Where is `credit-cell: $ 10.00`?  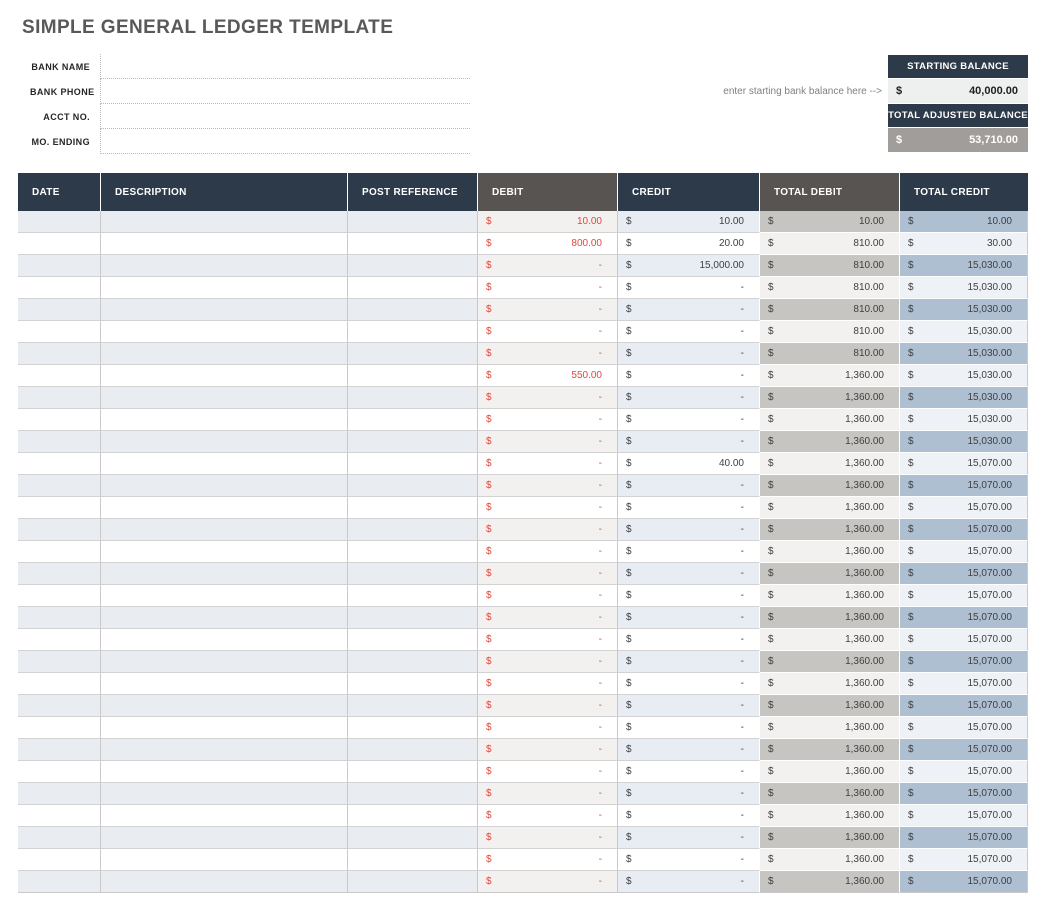 credit-cell: $ 10.00 is located at coordinates (689, 222).